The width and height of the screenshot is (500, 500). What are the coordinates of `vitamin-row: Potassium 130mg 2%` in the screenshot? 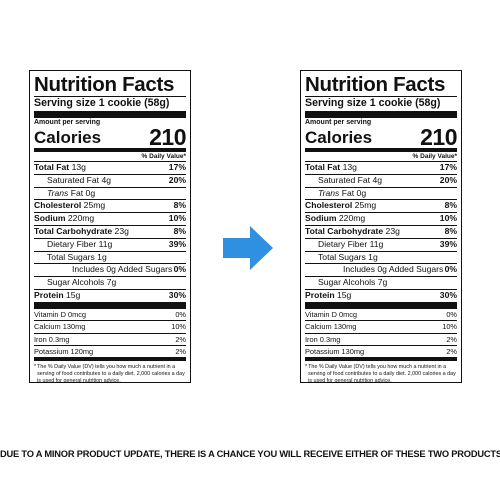 It's located at (381, 350).